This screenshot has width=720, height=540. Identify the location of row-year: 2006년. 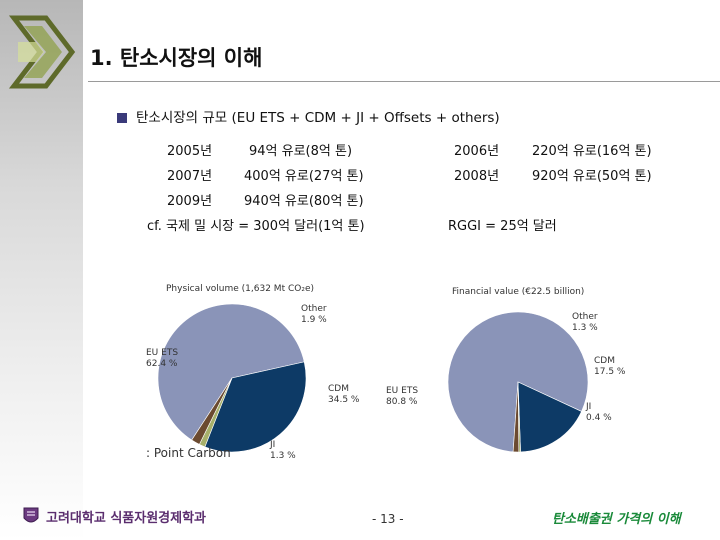
(477, 151).